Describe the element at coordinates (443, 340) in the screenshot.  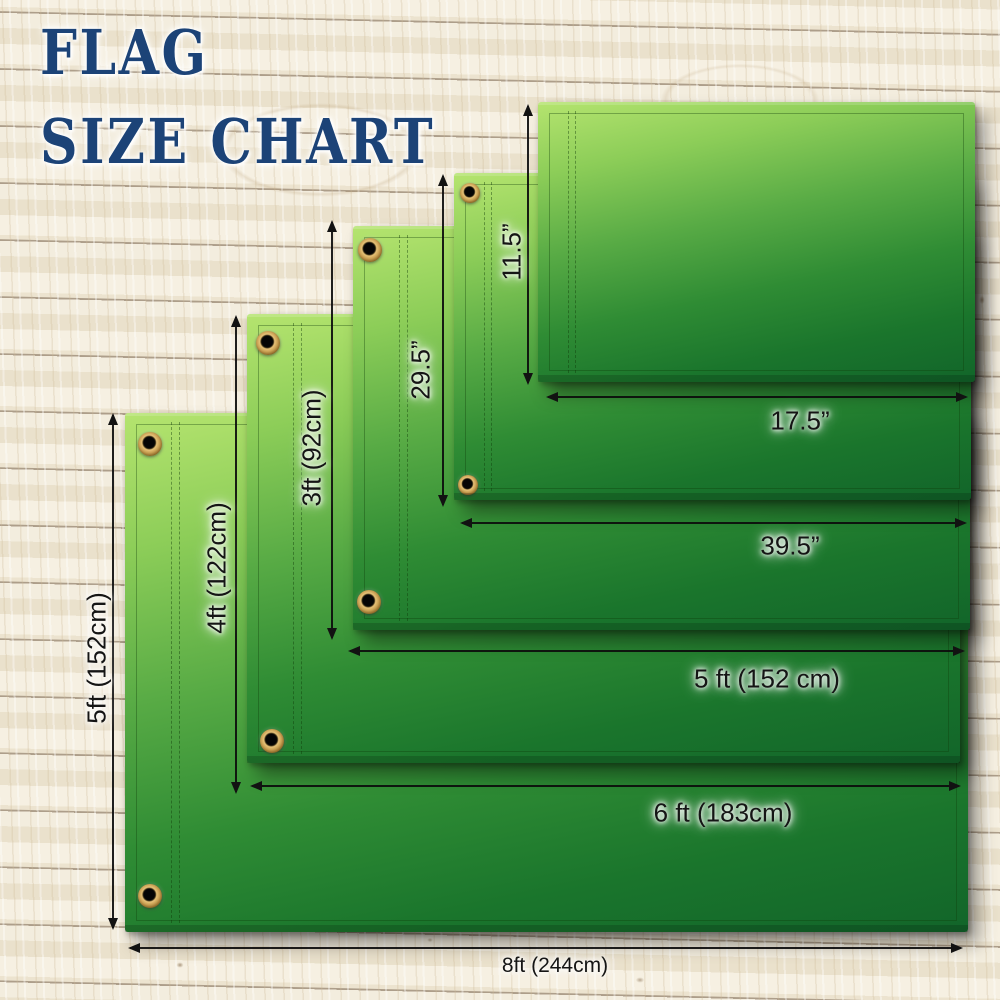
I see `height-arrow-flag-39in` at that location.